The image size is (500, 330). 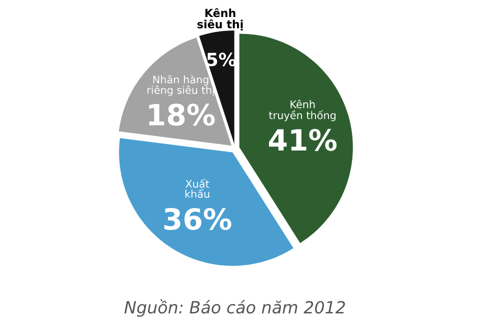 I want to click on text: Nguồn: Báo cáo năm 2012, so click(x=234, y=308).